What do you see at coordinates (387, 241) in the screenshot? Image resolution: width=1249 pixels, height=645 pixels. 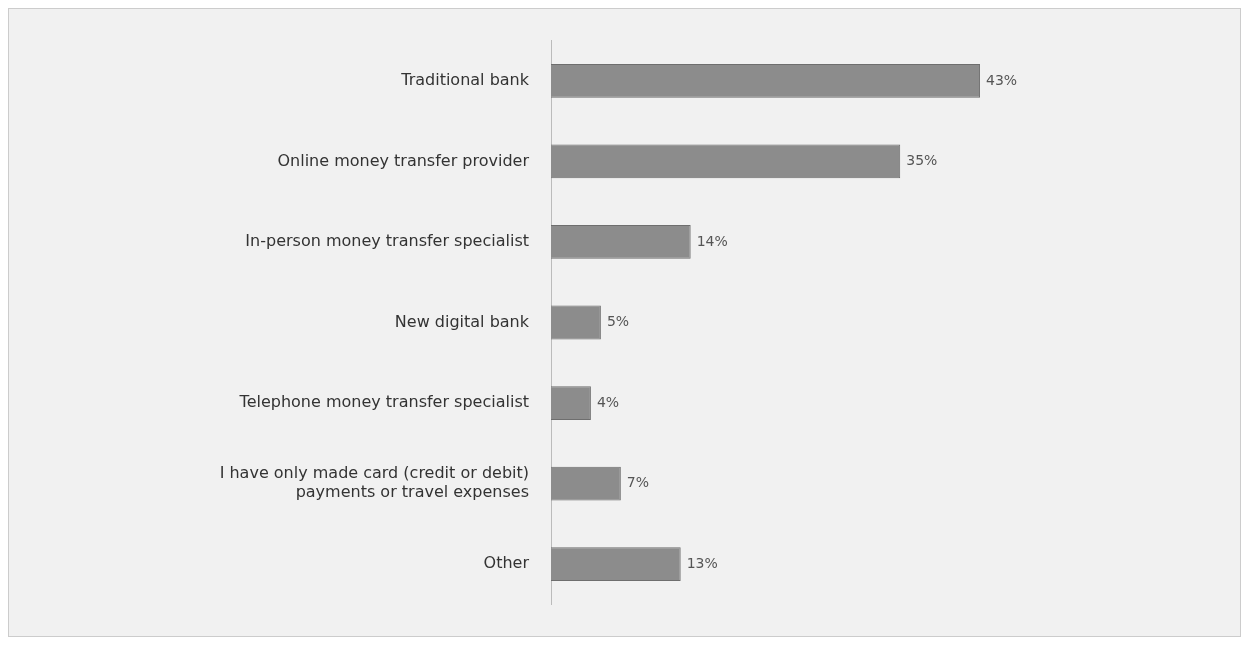 I see `y-tick-label: In-person money transfer specialist` at bounding box center [387, 241].